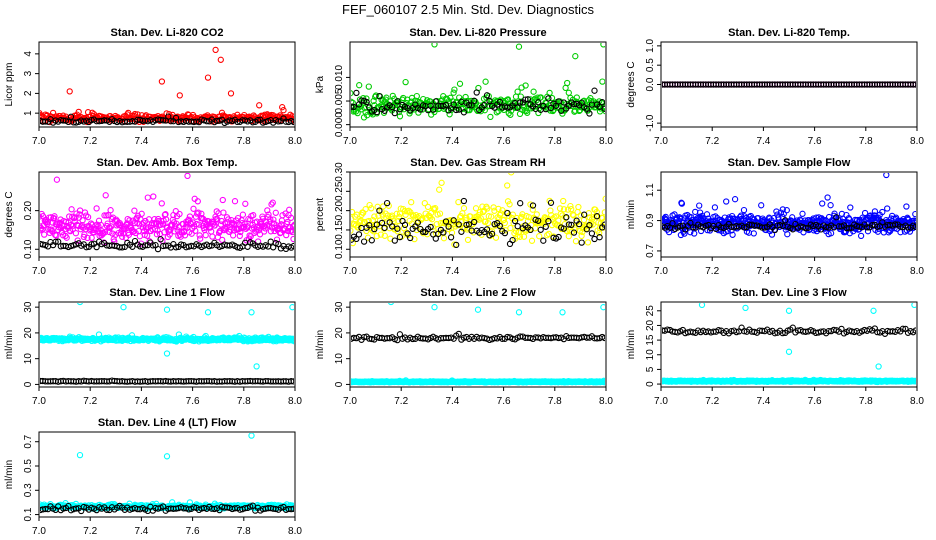 Image resolution: width=936 pixels, height=540 pixels. Describe the element at coordinates (650, 325) in the screenshot. I see `y-tick-label: 20` at that location.